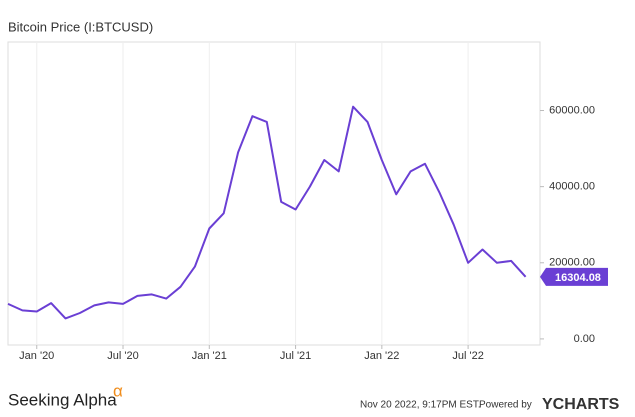  What do you see at coordinates (36, 356) in the screenshot?
I see `x-tick-label: Jan '20` at bounding box center [36, 356].